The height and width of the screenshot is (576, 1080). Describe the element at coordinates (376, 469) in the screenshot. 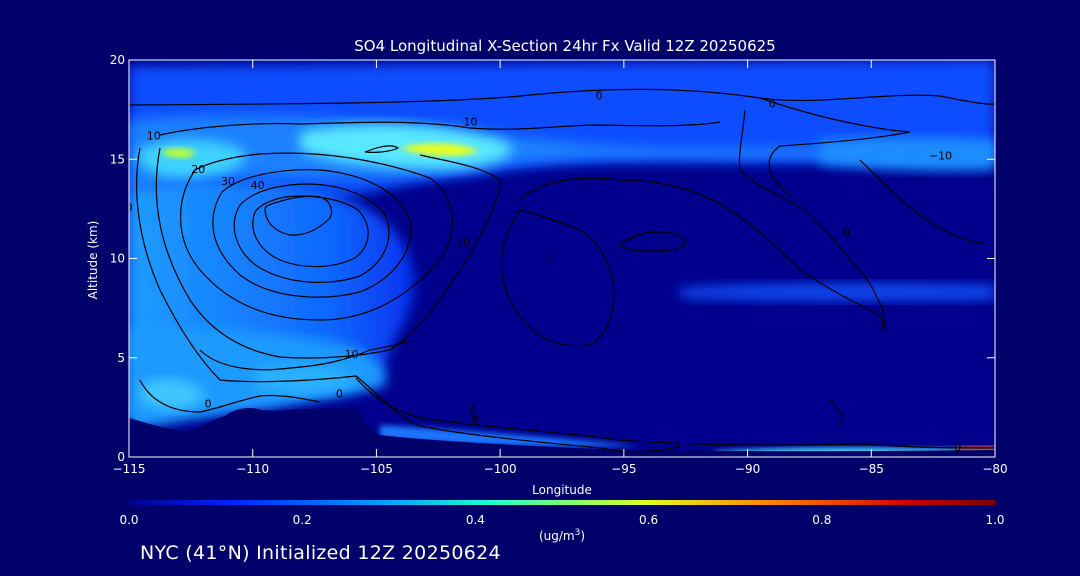

I see `x-tick-label: −105` at that location.